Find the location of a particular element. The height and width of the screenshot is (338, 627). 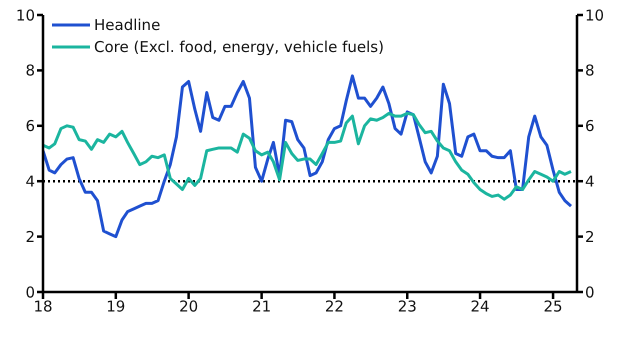

x-tick-label: 19 is located at coordinates (116, 307).